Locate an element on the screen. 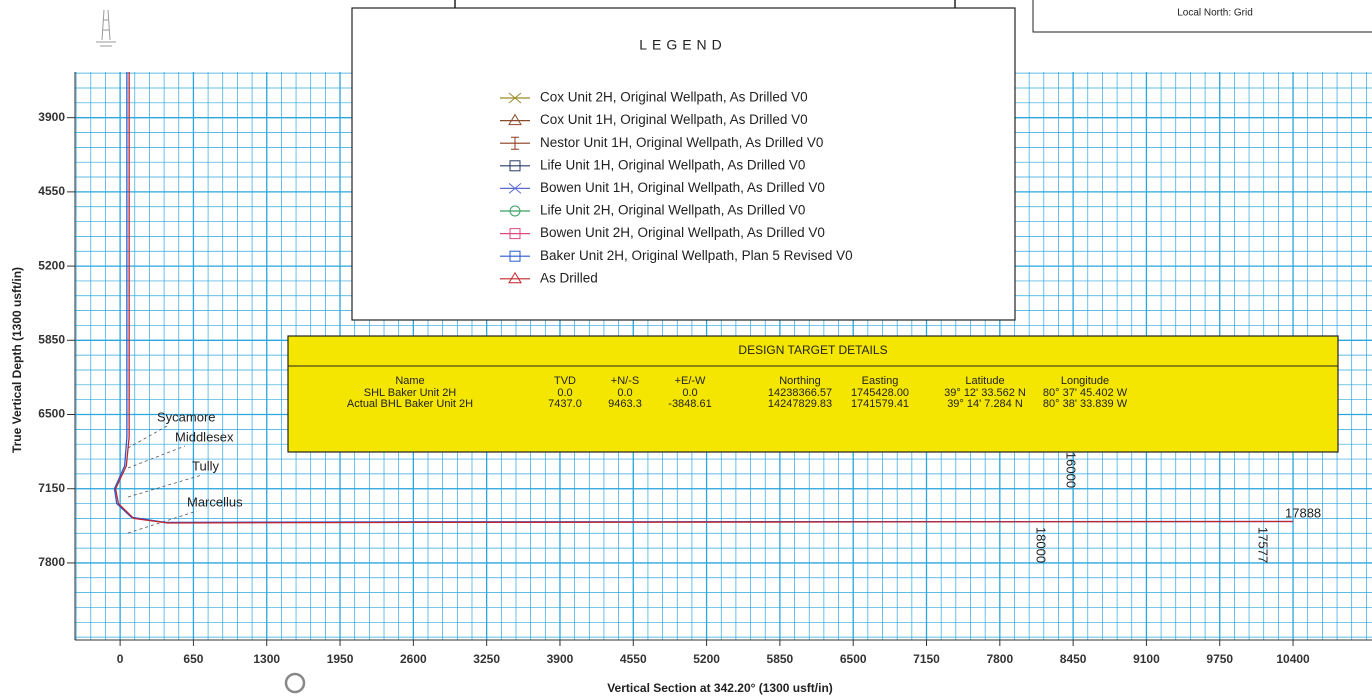 This screenshot has width=1372, height=699. legend-label: As Drilled is located at coordinates (569, 277).